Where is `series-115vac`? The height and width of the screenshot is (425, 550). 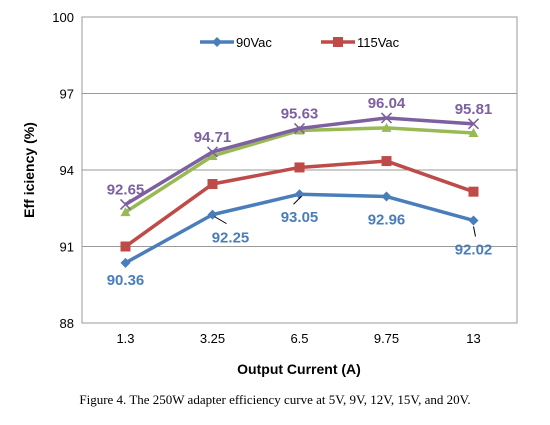 series-115vac is located at coordinates (299, 204).